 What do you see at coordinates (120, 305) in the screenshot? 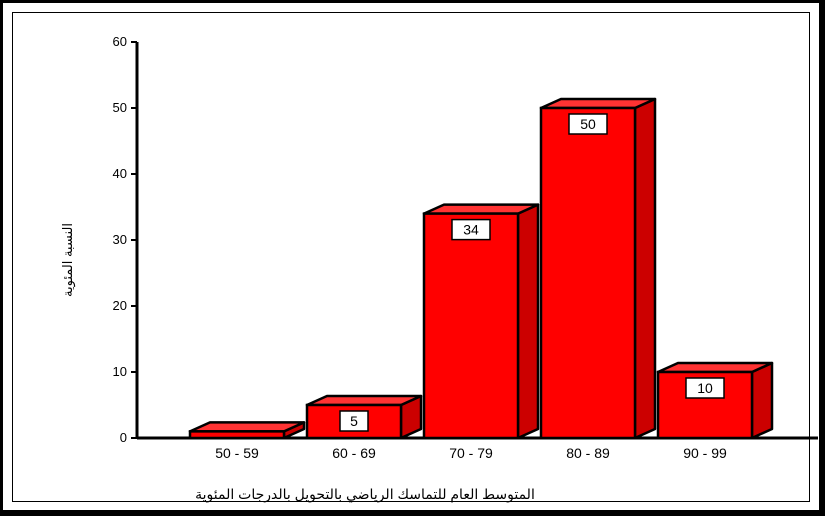
I see `y-tick-label: 20` at bounding box center [120, 305].